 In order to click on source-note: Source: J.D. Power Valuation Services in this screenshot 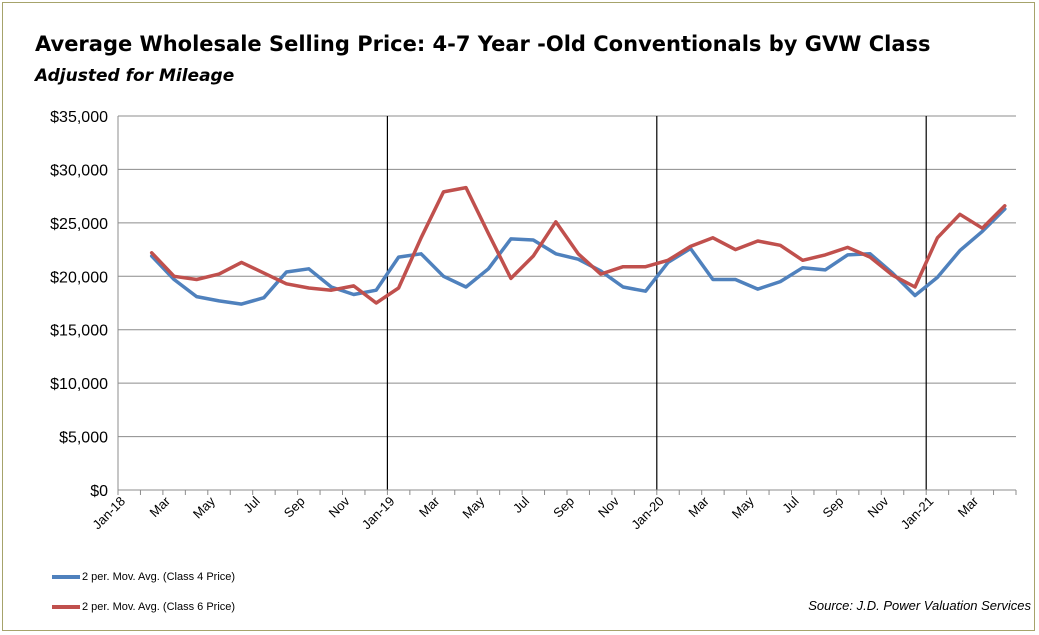, I will do `click(919, 605)`.